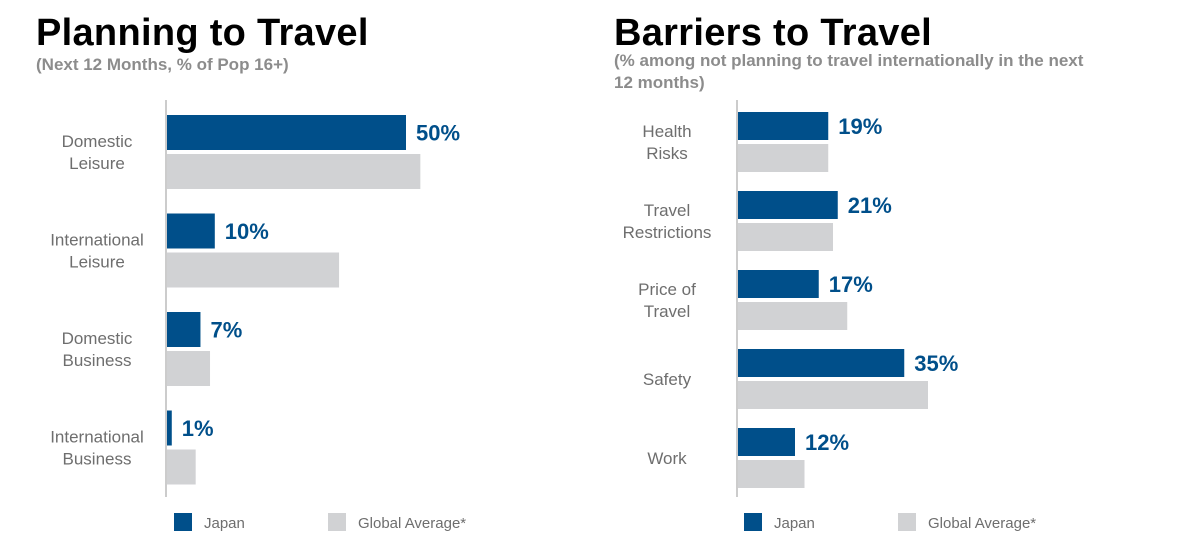  Describe the element at coordinates (438, 133) in the screenshot. I see `value-label: 50%` at that location.